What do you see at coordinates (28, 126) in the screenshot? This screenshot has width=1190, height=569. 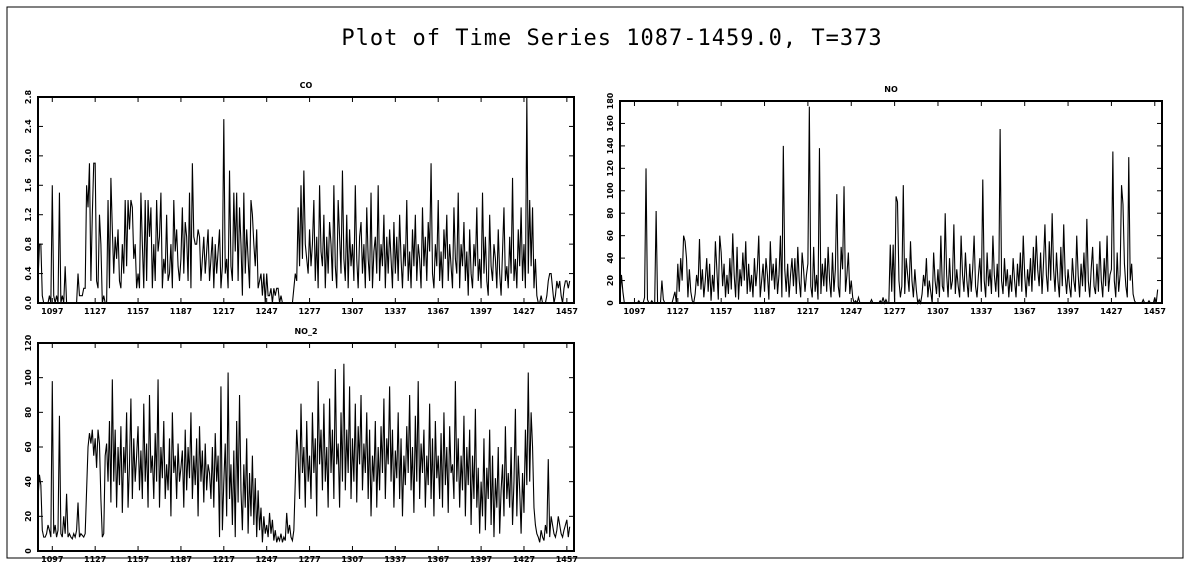 I see `y-tick-label: 2.4` at bounding box center [28, 126].